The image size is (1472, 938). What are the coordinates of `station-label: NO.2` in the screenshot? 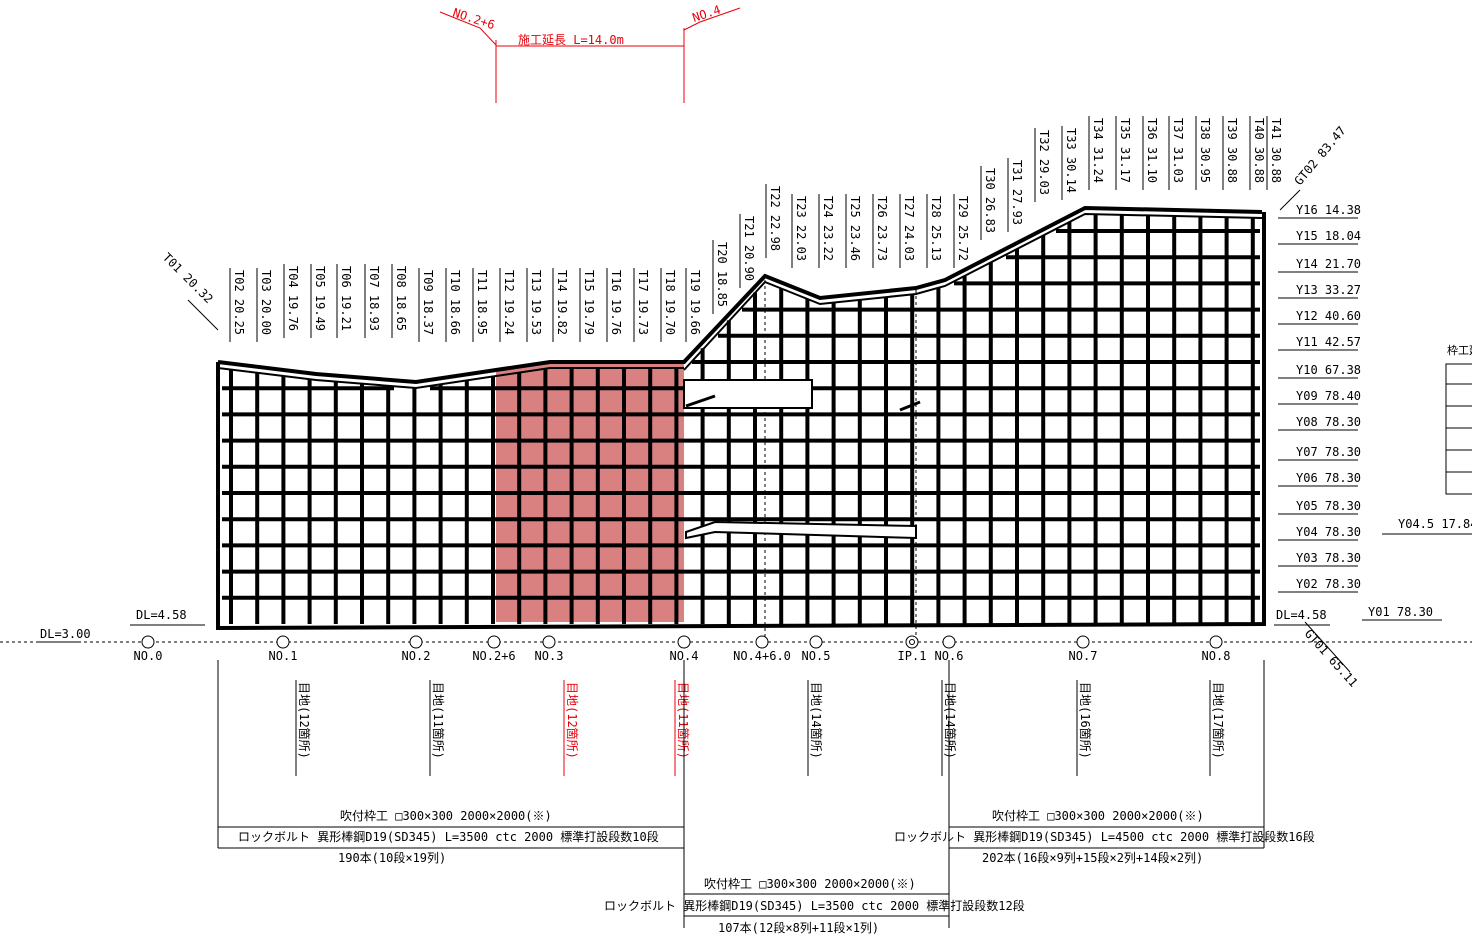 It's located at (416, 656).